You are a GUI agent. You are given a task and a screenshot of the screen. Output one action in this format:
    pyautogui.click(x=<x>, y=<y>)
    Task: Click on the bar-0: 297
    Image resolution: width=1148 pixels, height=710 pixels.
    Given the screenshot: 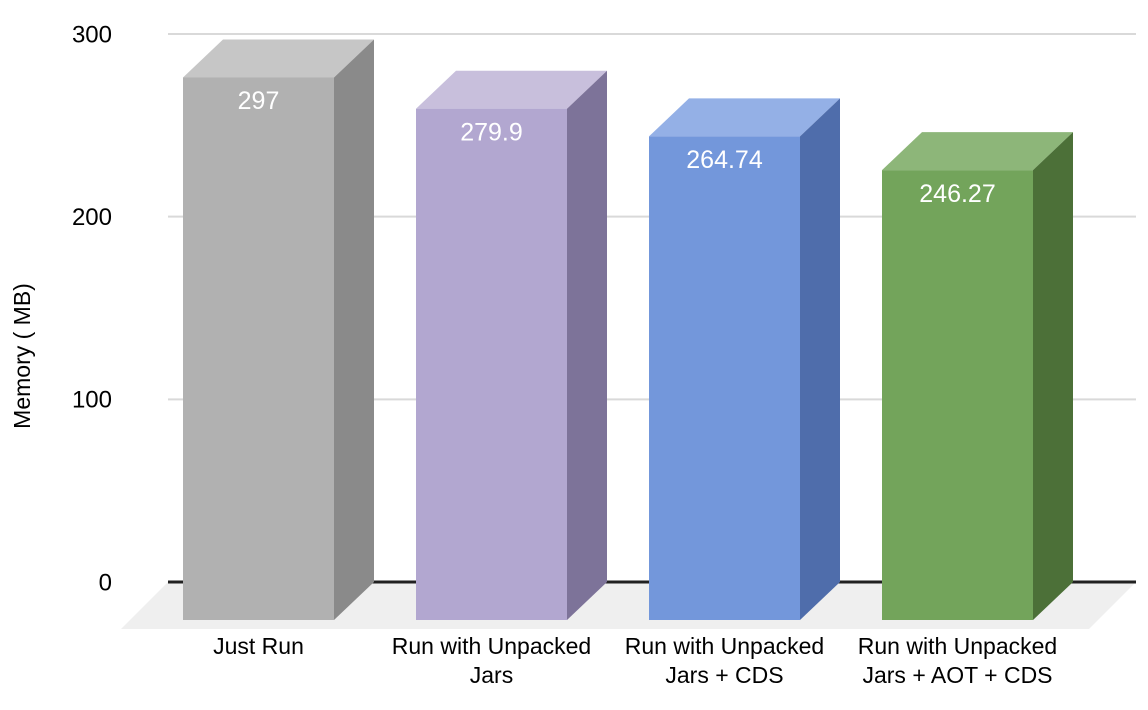 What is the action you would take?
    pyautogui.click(x=278, y=330)
    